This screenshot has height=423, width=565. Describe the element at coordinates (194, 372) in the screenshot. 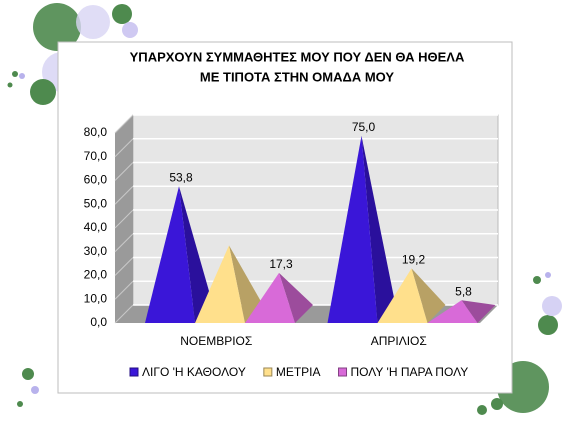

I see `legend-label: ΛΙΓΟ 'Η ΚΑΘΟΛΟΥ` at that location.